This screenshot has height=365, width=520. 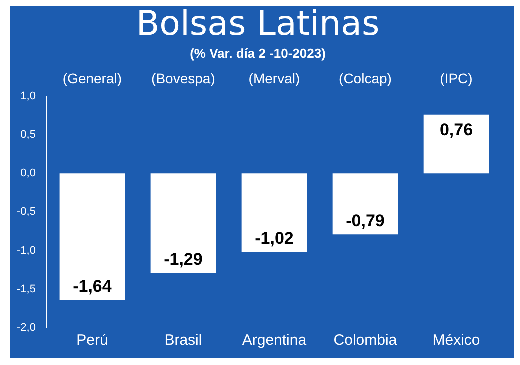 What do you see at coordinates (183, 341) in the screenshot?
I see `x-tick-label: Brasil` at bounding box center [183, 341].